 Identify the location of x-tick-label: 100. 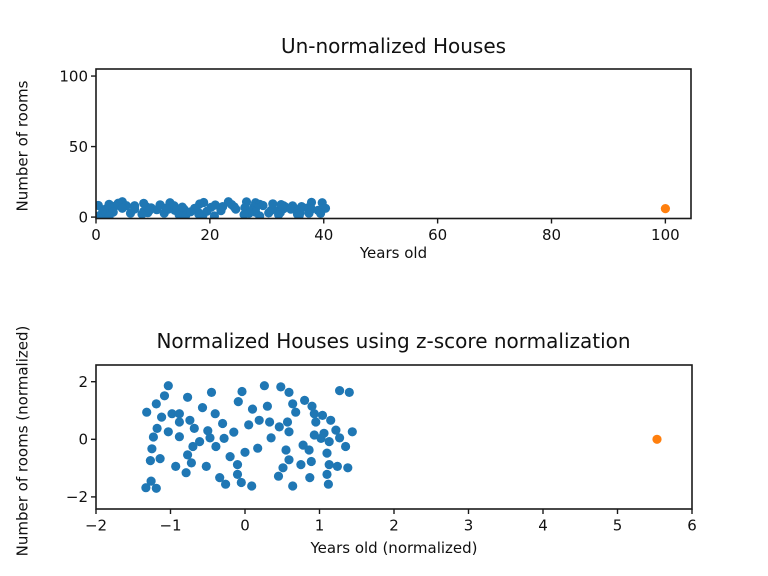
(665, 235).